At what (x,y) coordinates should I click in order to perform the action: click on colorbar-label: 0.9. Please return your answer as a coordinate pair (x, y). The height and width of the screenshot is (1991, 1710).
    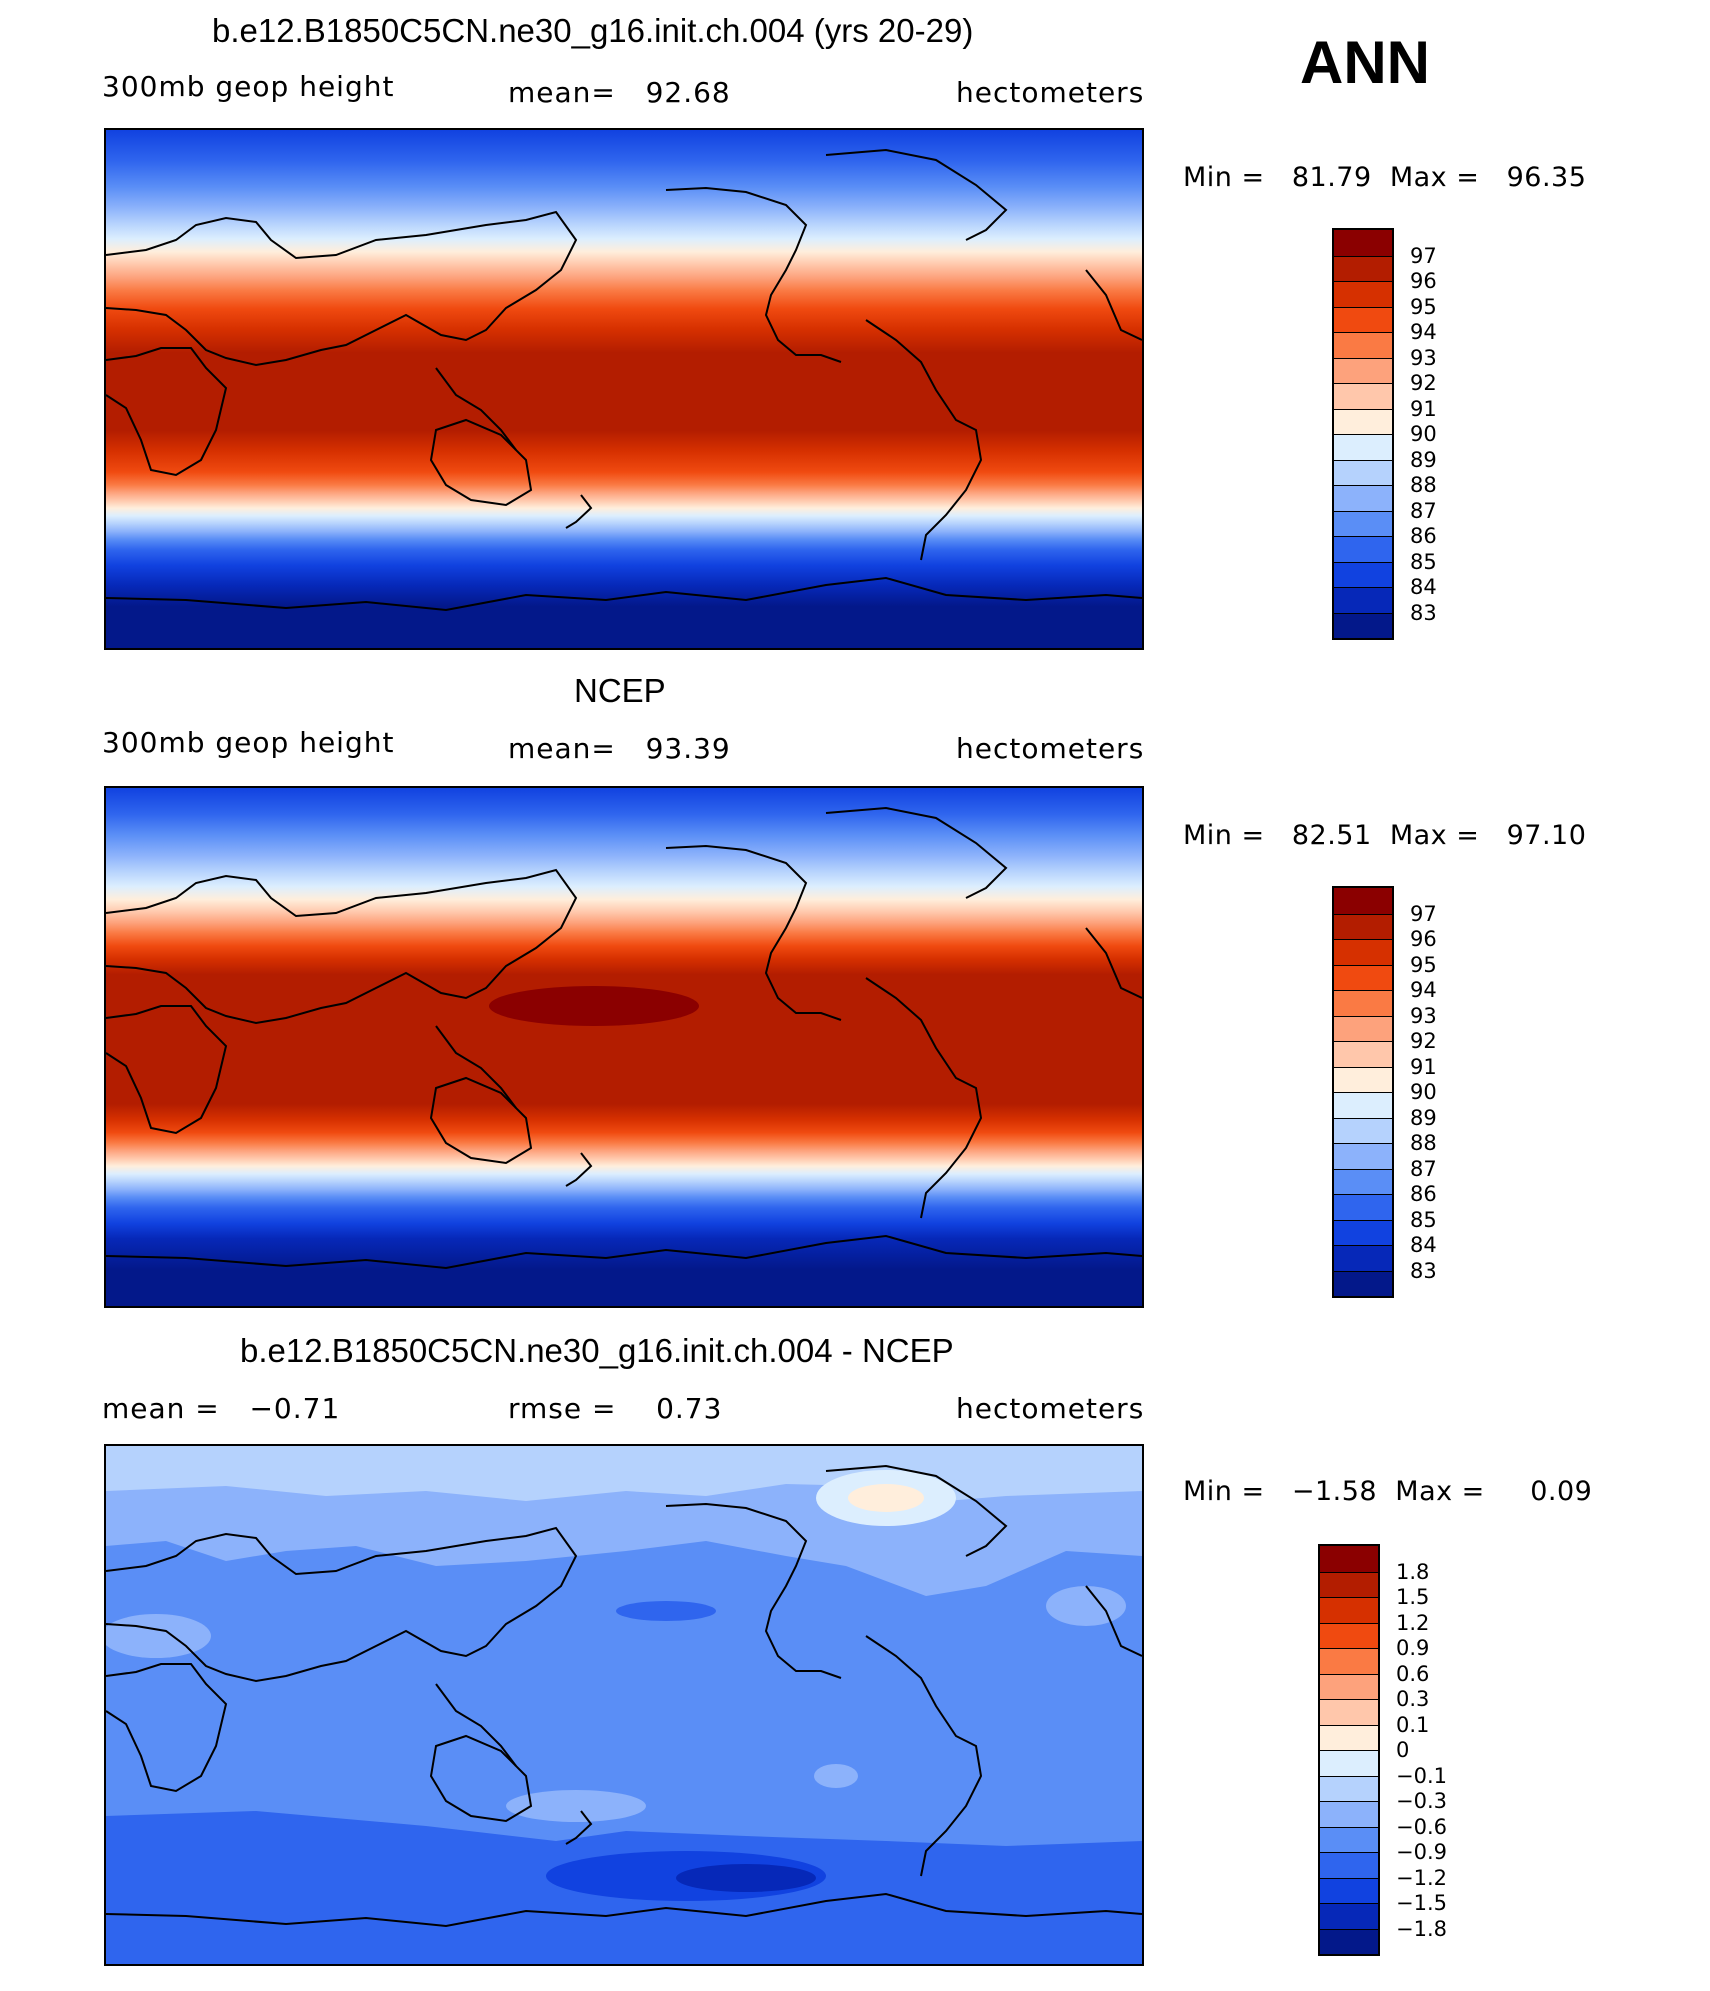
    Looking at the image, I should click on (1413, 1648).